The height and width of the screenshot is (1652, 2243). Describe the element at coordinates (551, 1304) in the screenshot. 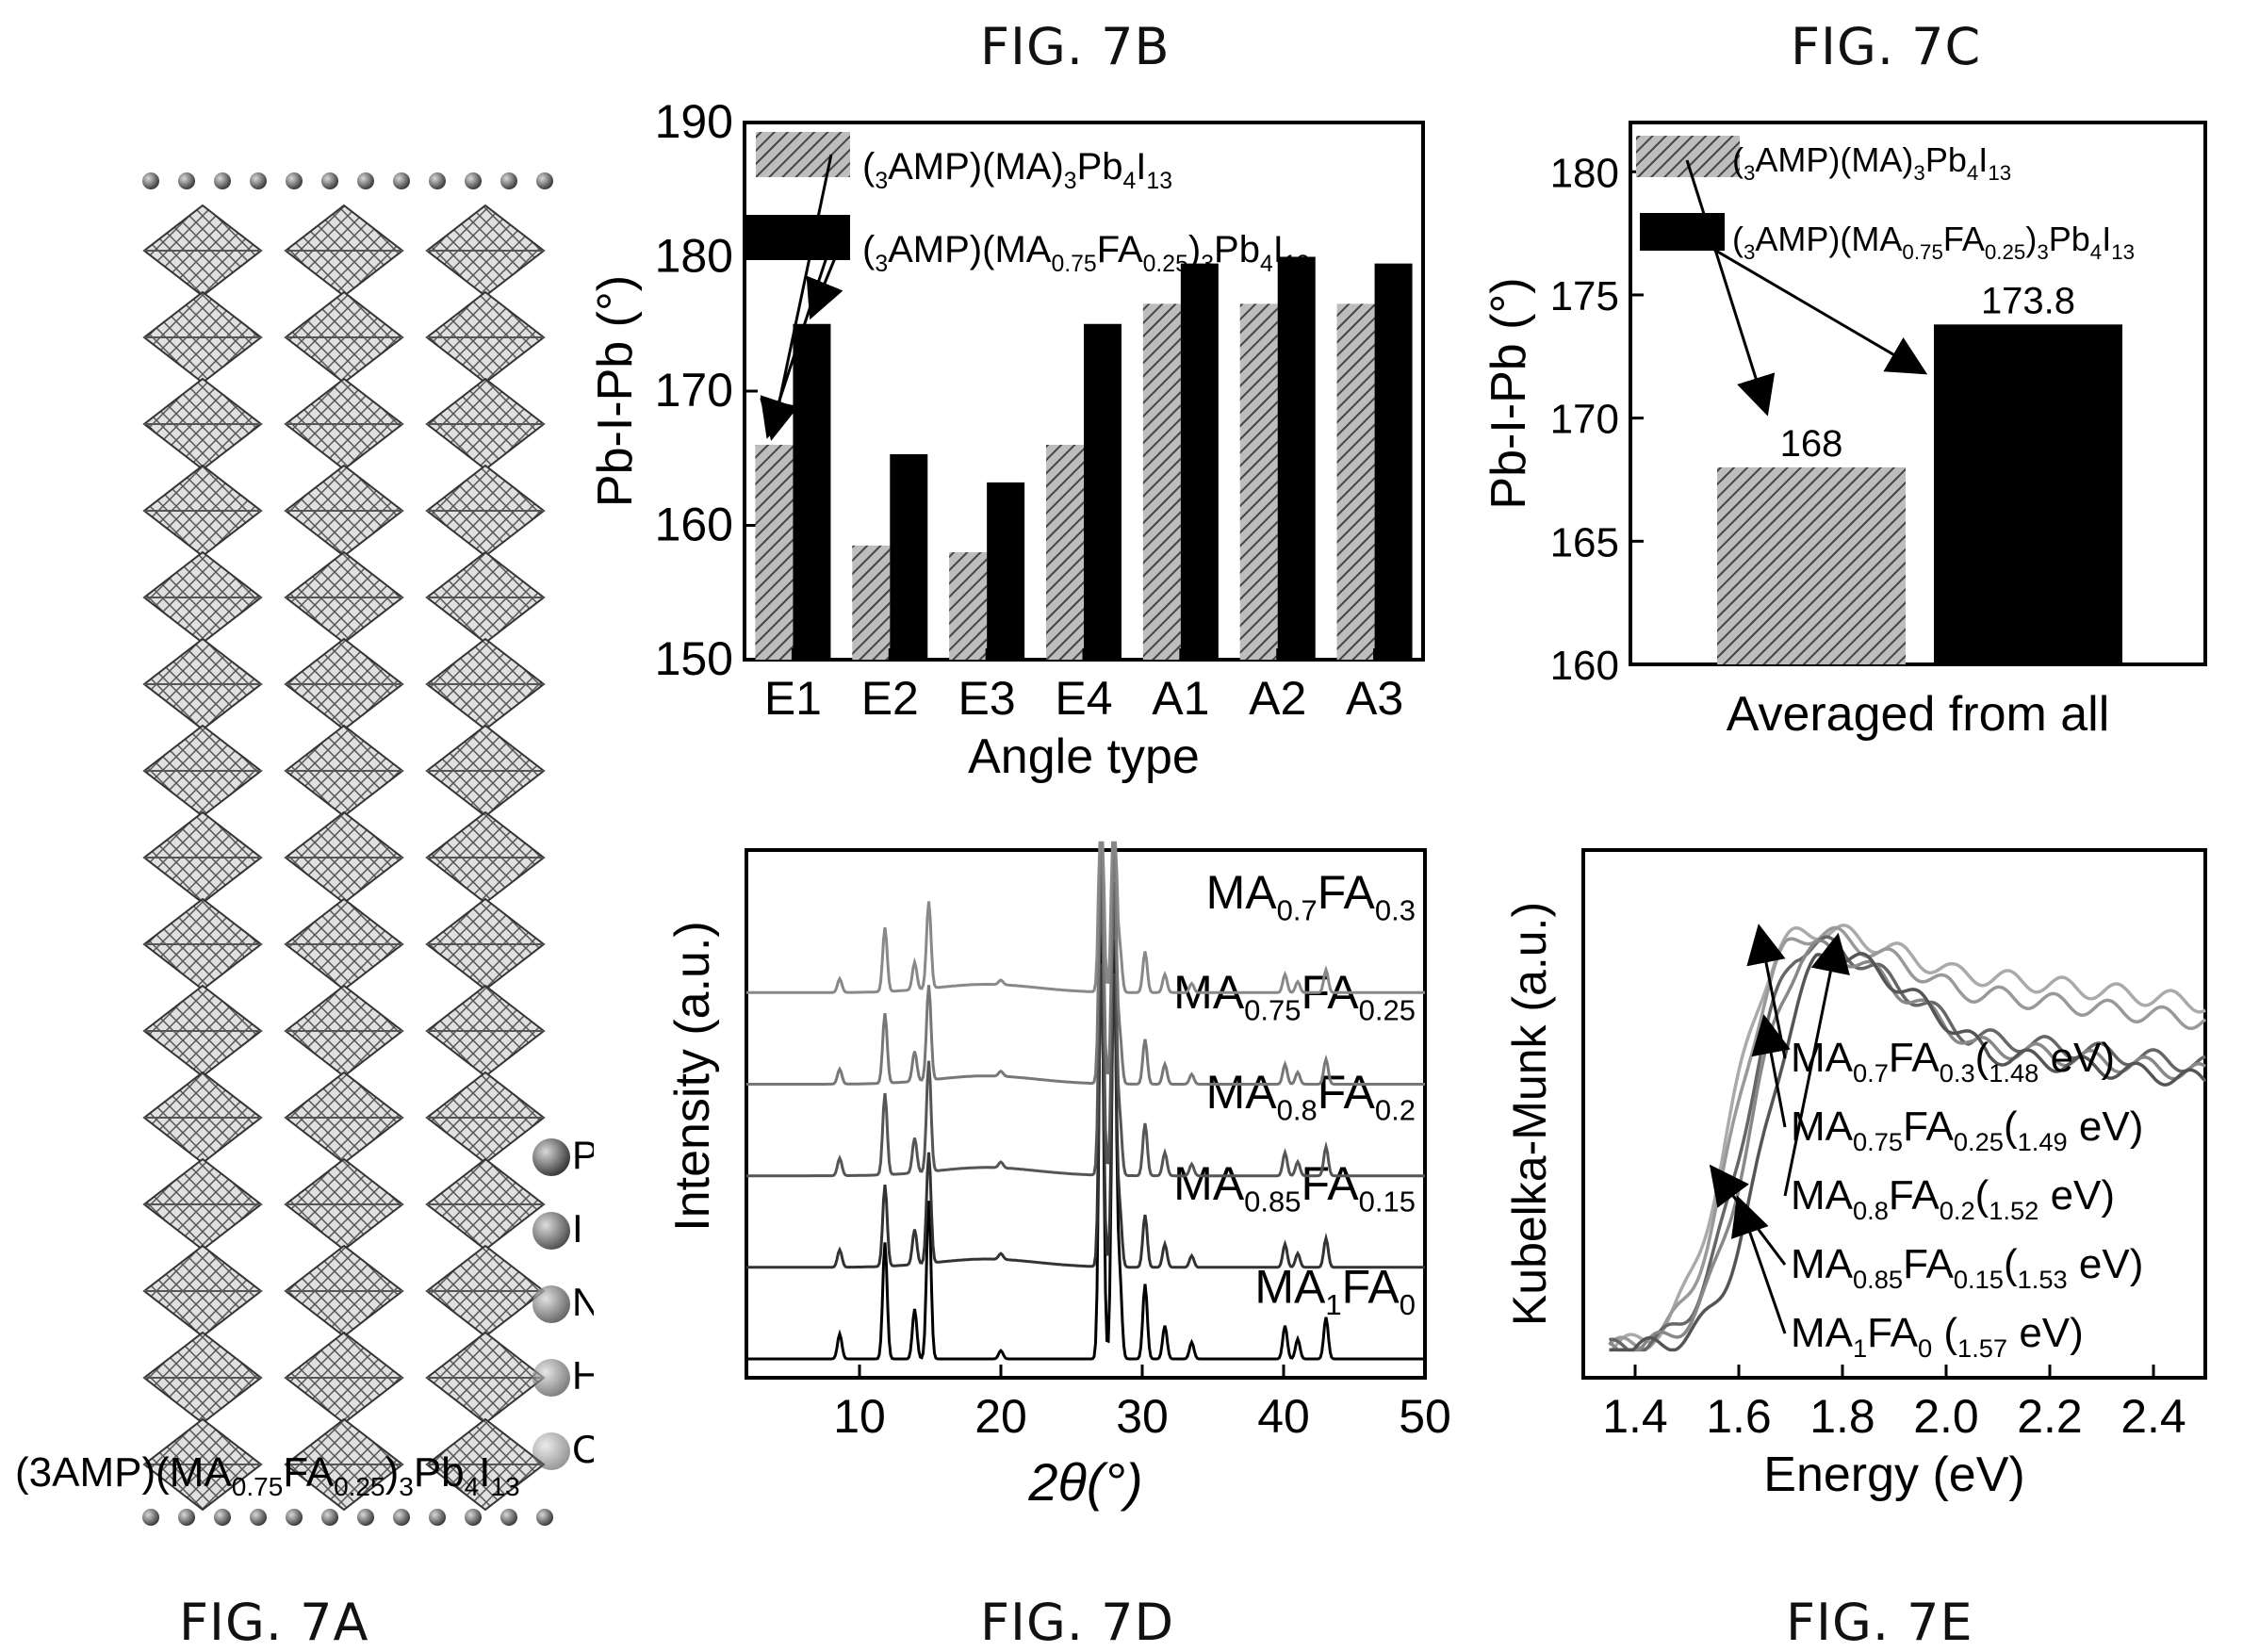

I see `legend-atom-n` at that location.